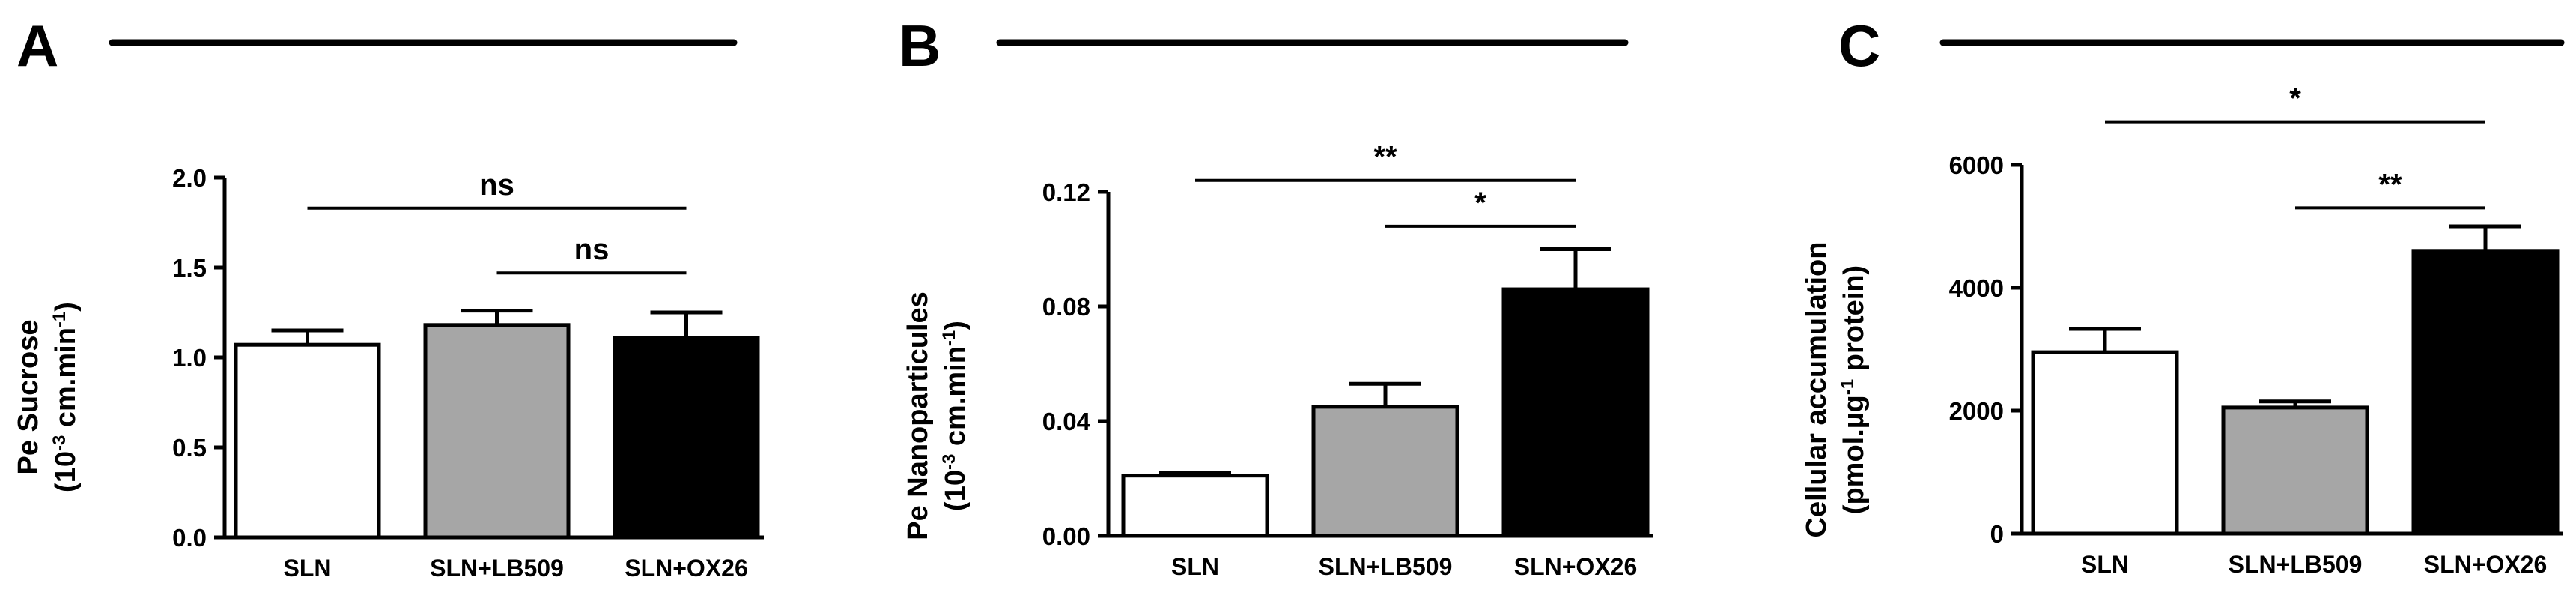 Image resolution: width=2576 pixels, height=589 pixels. Describe the element at coordinates (1854, 389) in the screenshot. I see `y-axis-label-line2: (pmol.µg-1 protein)` at that location.